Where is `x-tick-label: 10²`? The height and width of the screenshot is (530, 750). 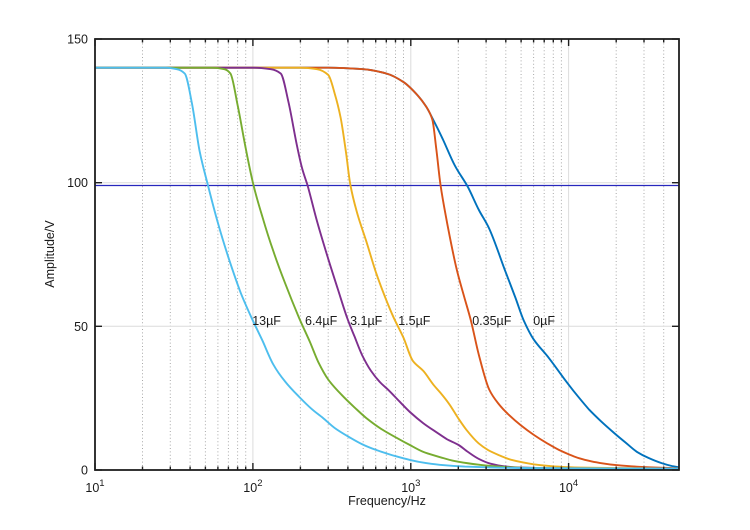 x-tick-label: 10² is located at coordinates (252, 486).